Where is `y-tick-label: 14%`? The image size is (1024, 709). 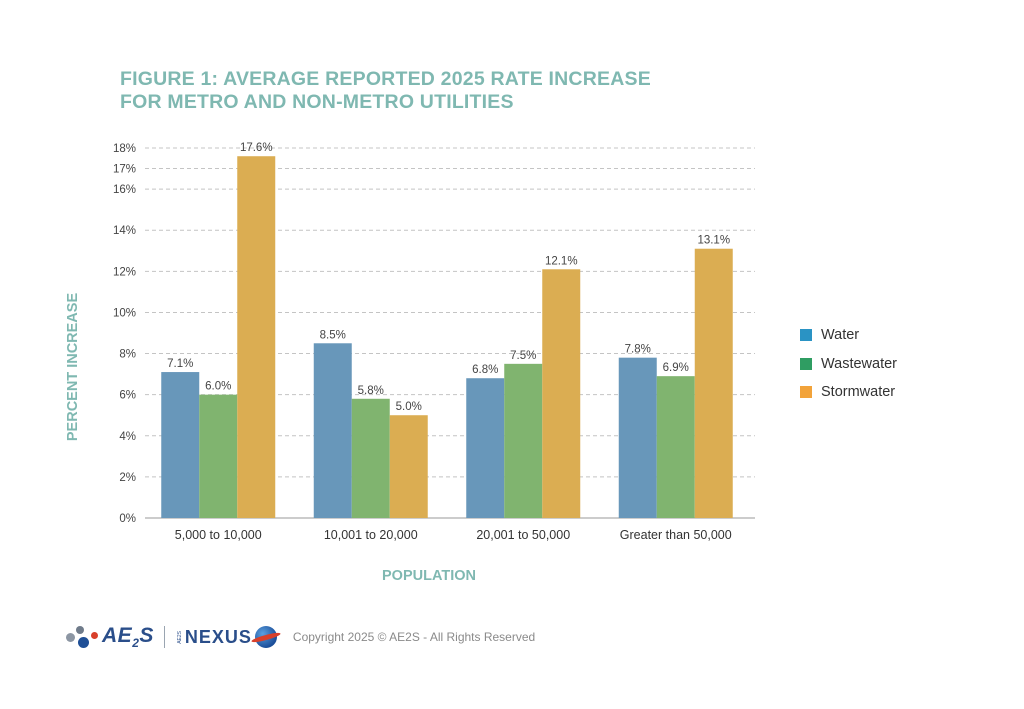
y-tick-label: 14% is located at coordinates (124, 231).